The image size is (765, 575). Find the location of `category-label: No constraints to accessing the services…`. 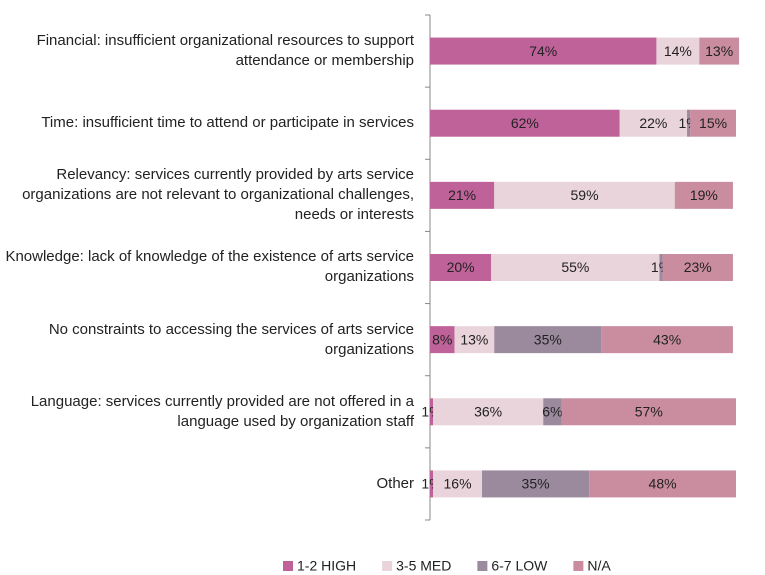

category-label: No constraints to accessing the services… is located at coordinates (209, 340).